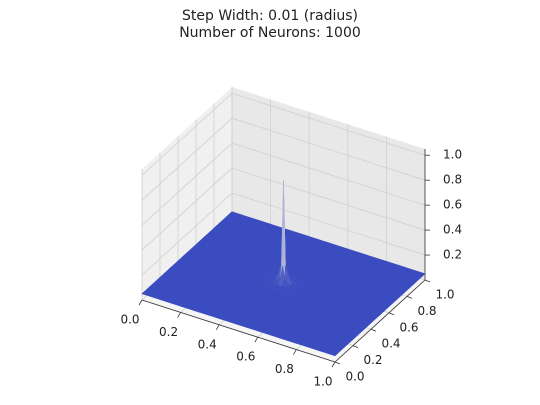 The image size is (540, 405). What do you see at coordinates (330, 349) in the screenshot?
I see `surface-patch` at bounding box center [330, 349].